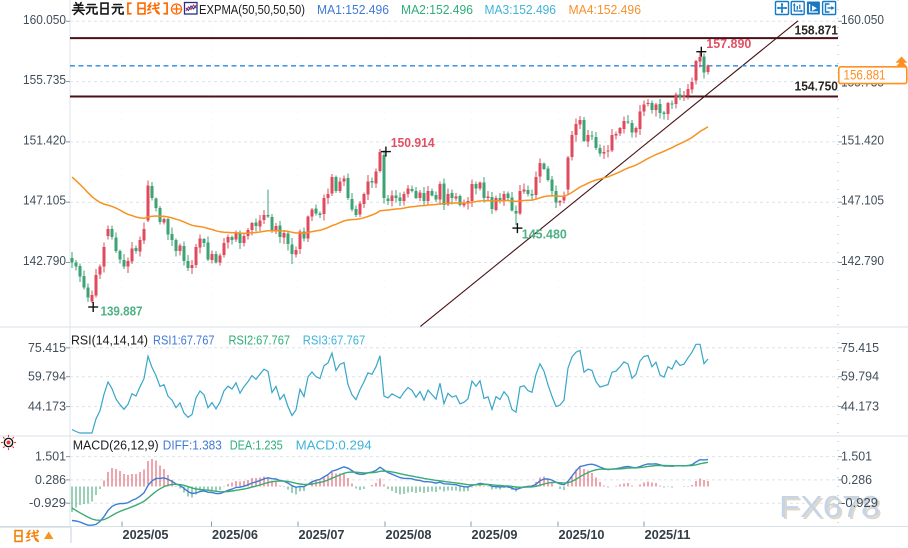 The width and height of the screenshot is (908, 548). Describe the element at coordinates (409, 534) in the screenshot. I see `svg-text: 2025/08` at that location.